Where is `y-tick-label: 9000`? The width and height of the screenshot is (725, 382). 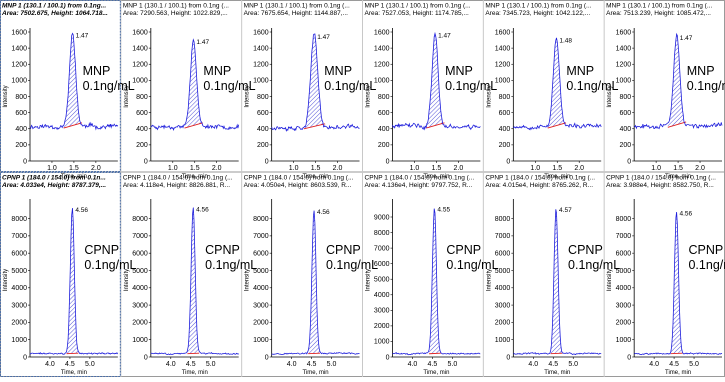 y-tick-label: 9000 is located at coordinates (382, 217).